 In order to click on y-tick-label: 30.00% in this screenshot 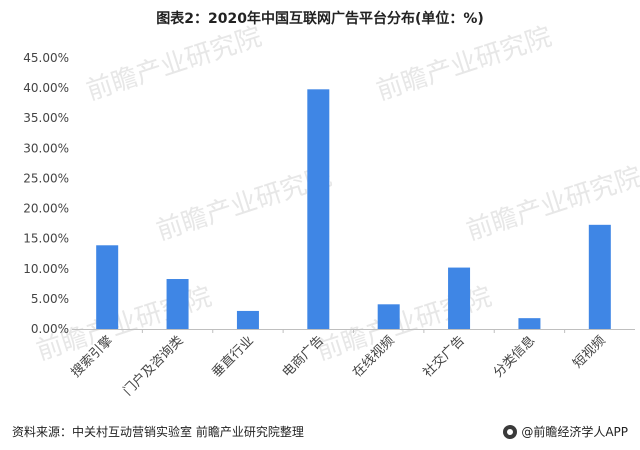, I will do `click(46, 148)`.